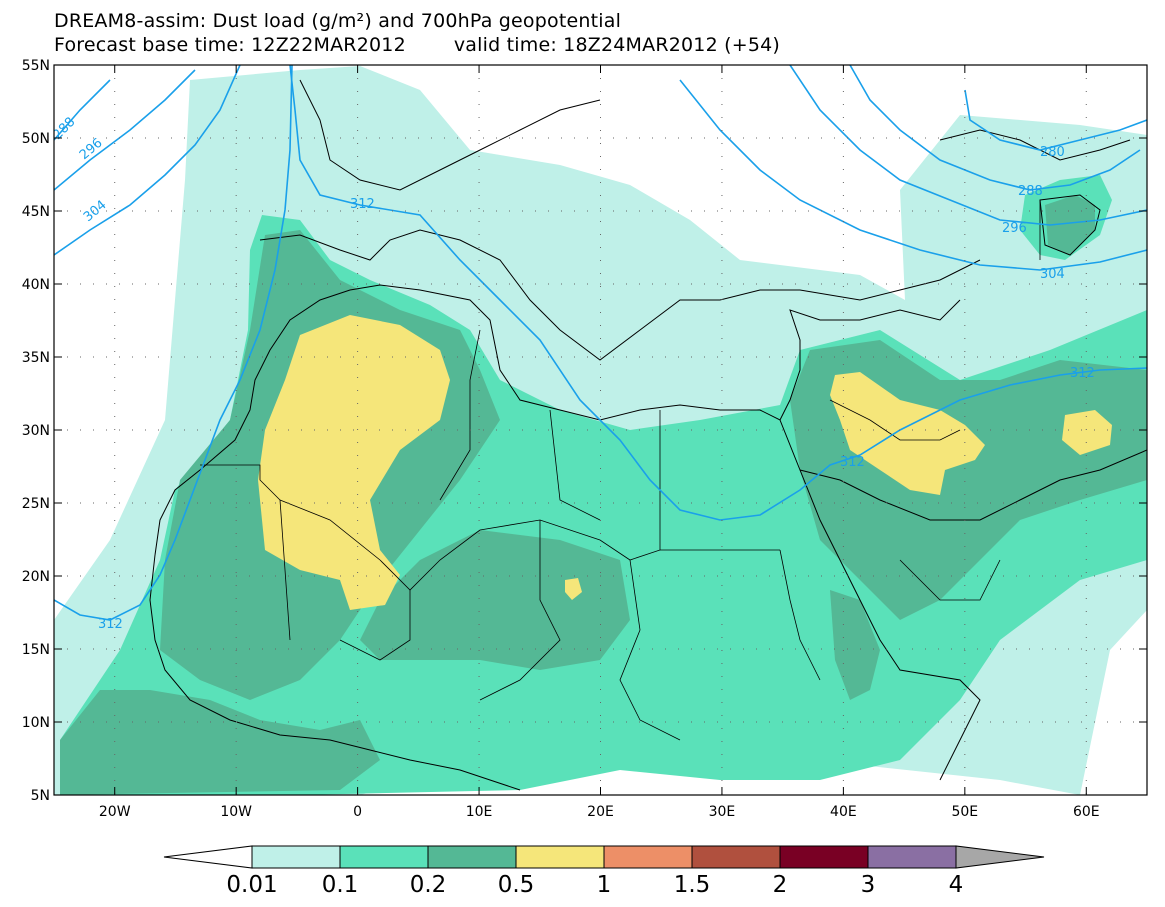 The width and height of the screenshot is (1165, 907). What do you see at coordinates (251, 885) in the screenshot?
I see `colorbar-label: 0.01` at bounding box center [251, 885].